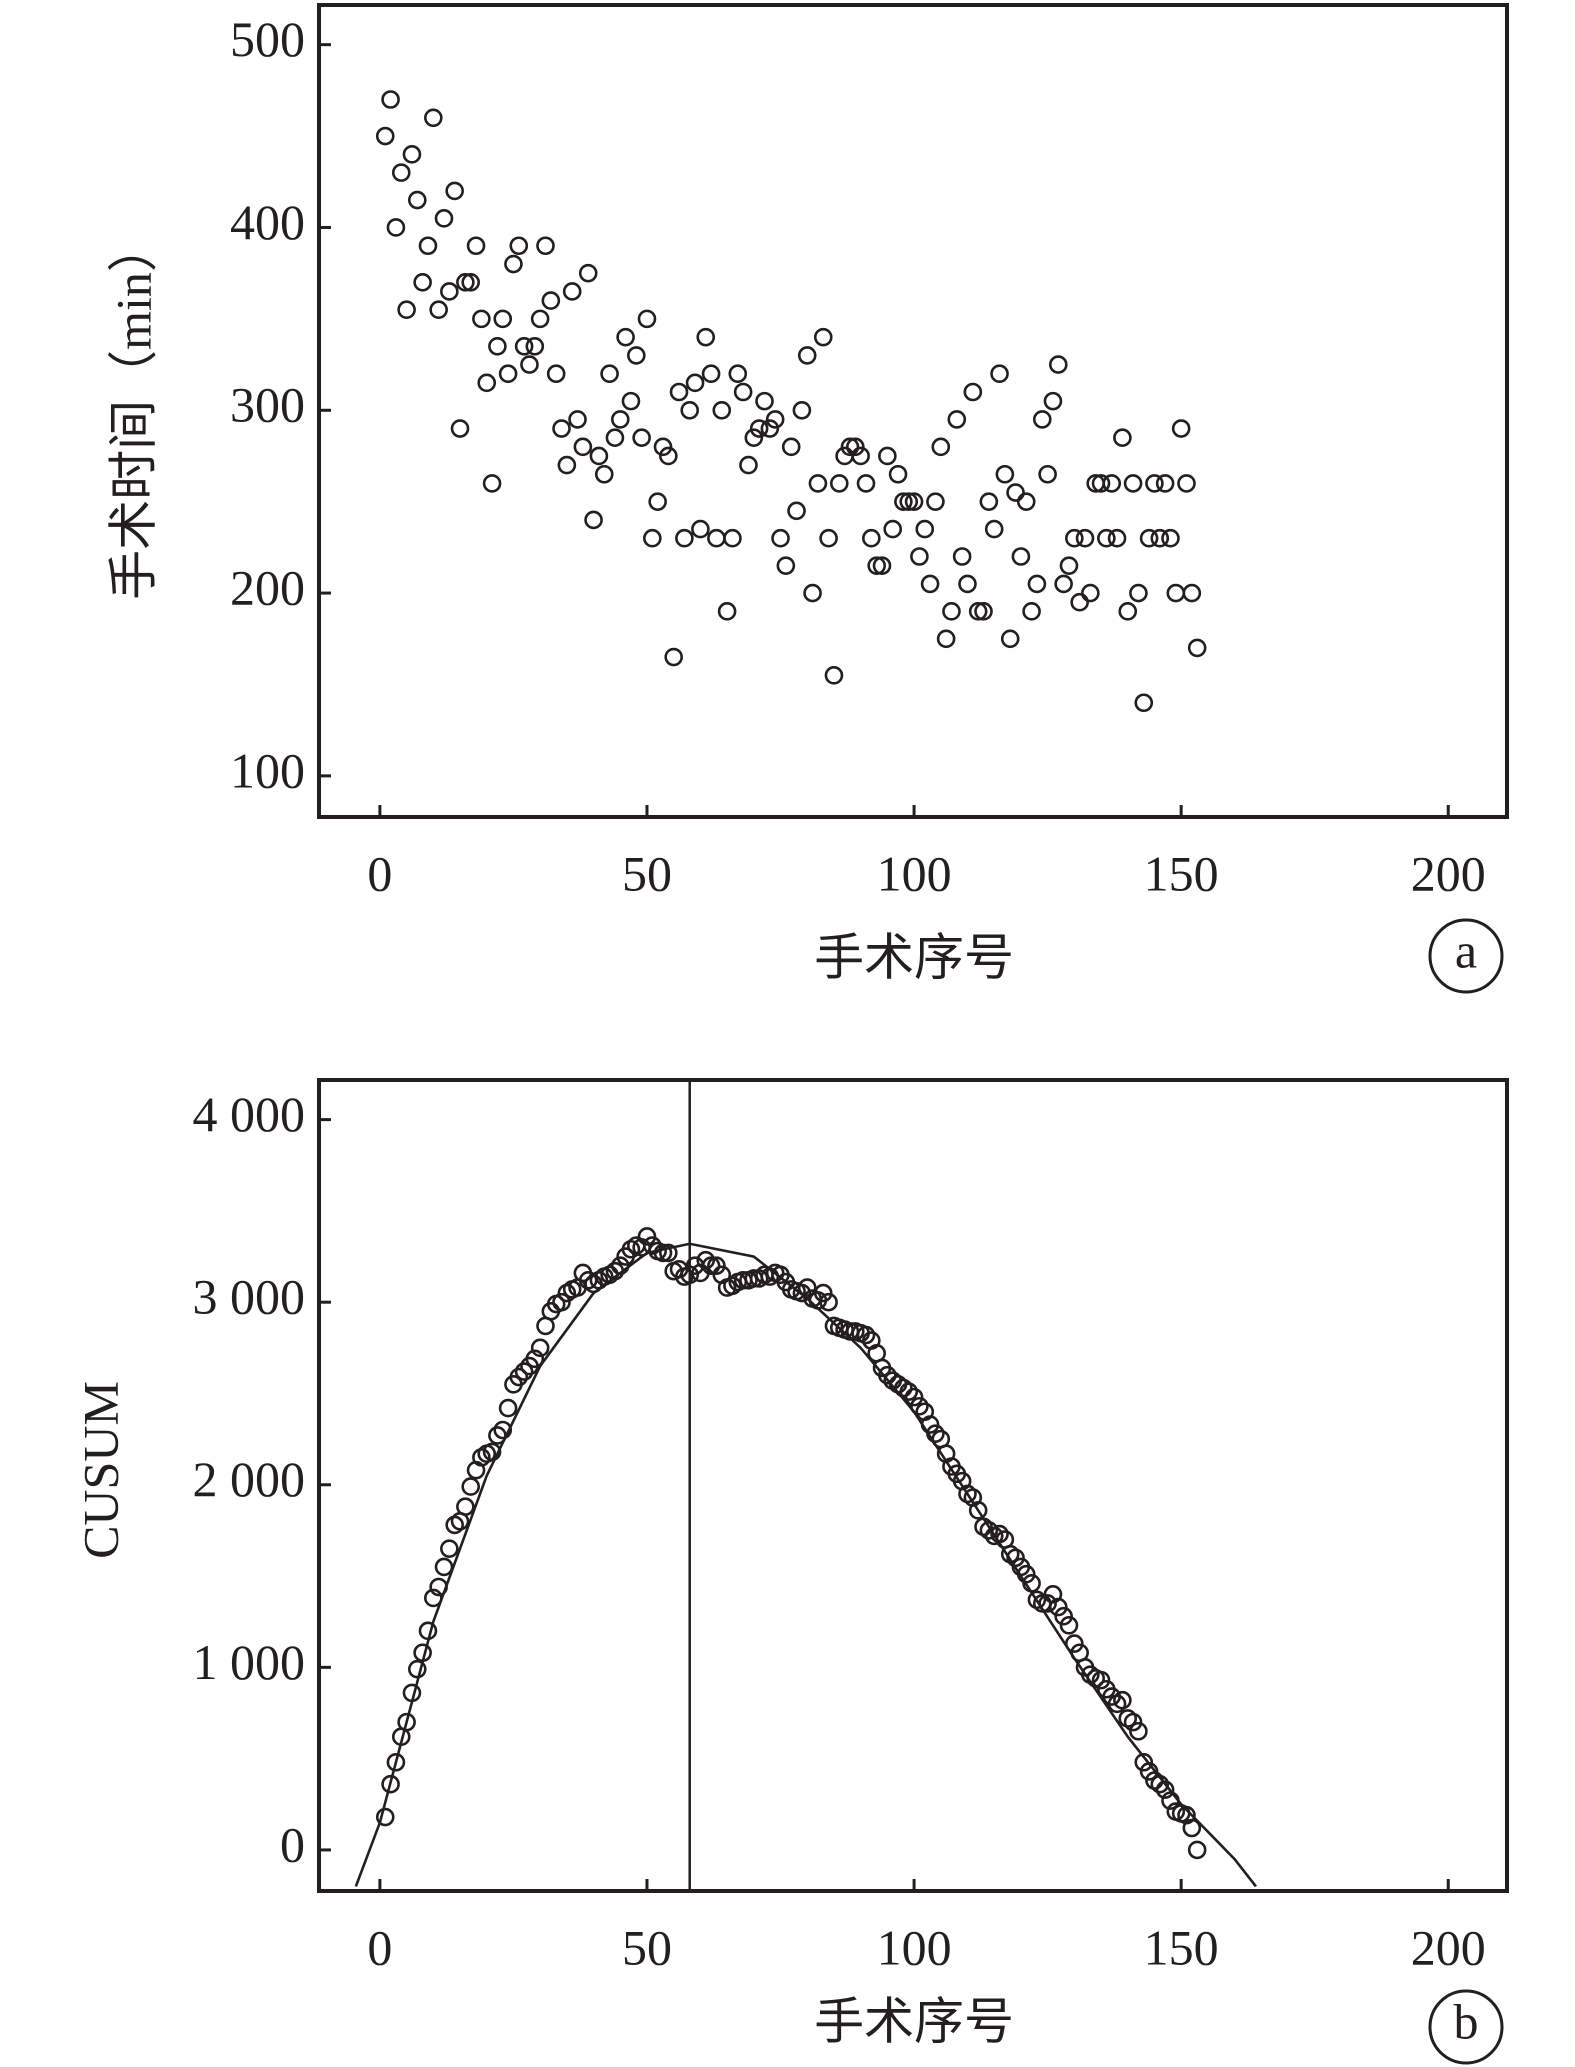 This screenshot has width=1575, height=2067. What do you see at coordinates (1466, 950) in the screenshot?
I see `panel-label: a` at bounding box center [1466, 950].